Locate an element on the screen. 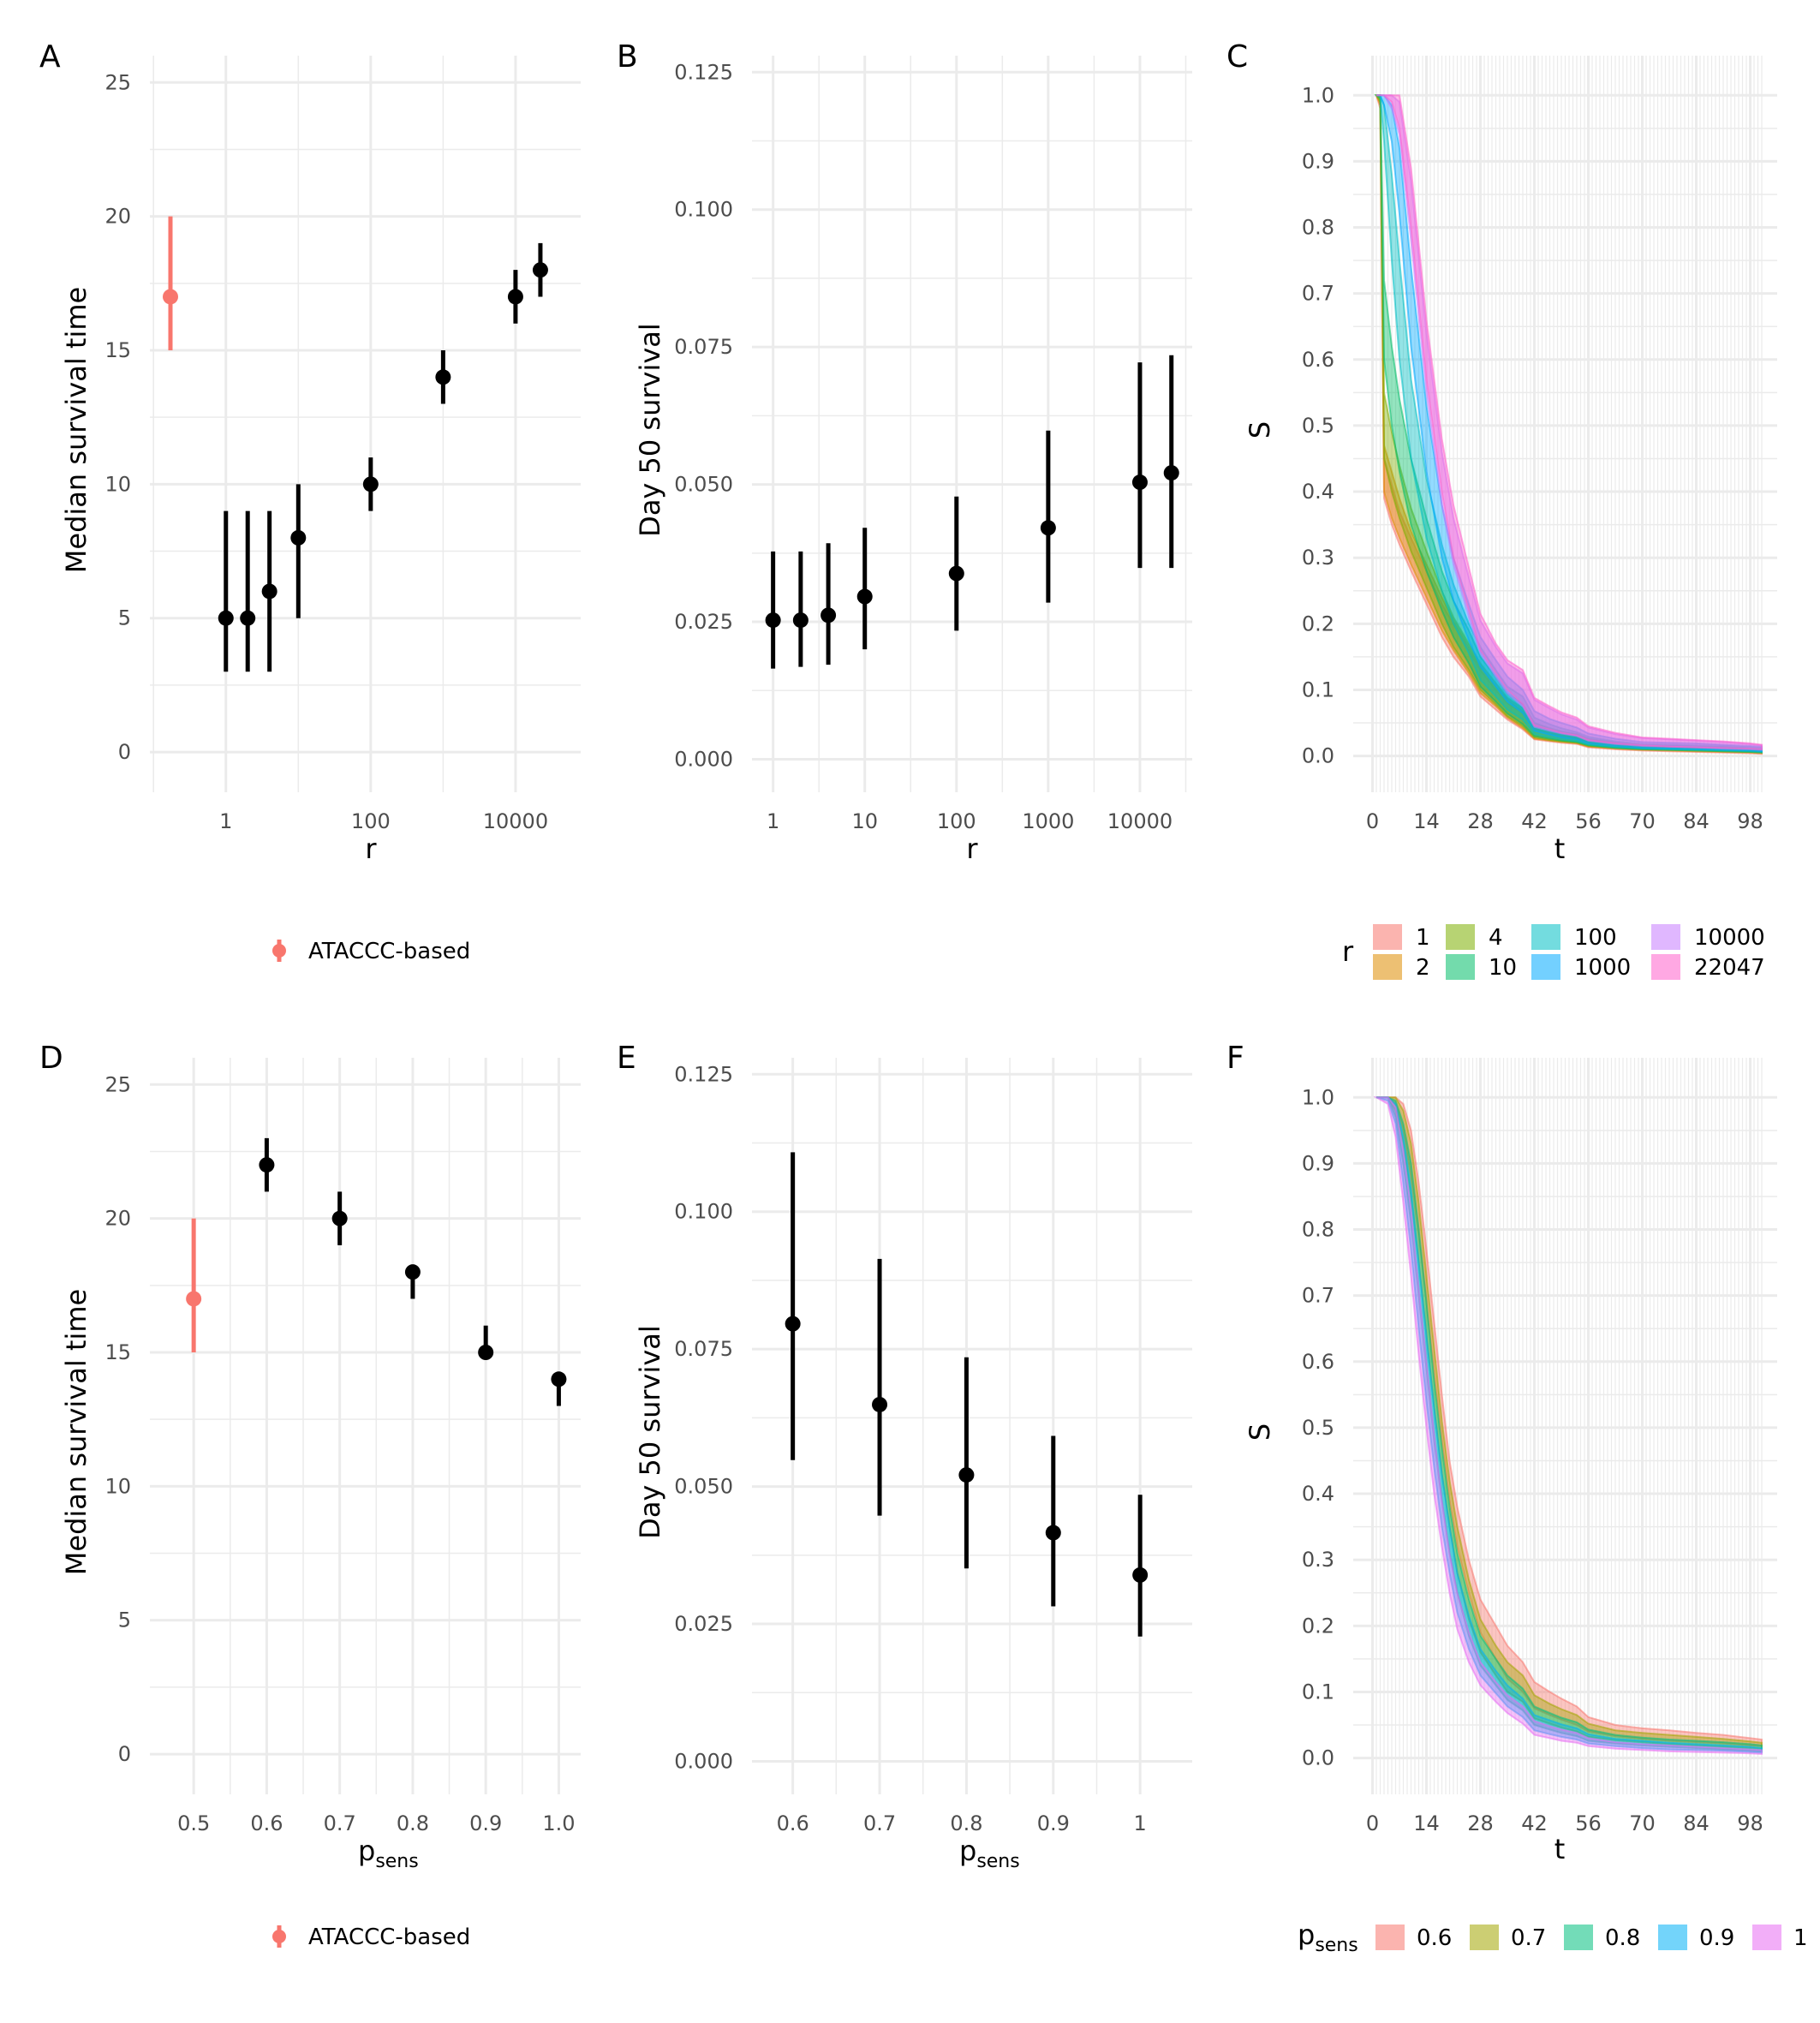 Image resolution: width=1820 pixels, height=2023 pixels. x-axis-title-d-main: p is located at coordinates (366, 1851).